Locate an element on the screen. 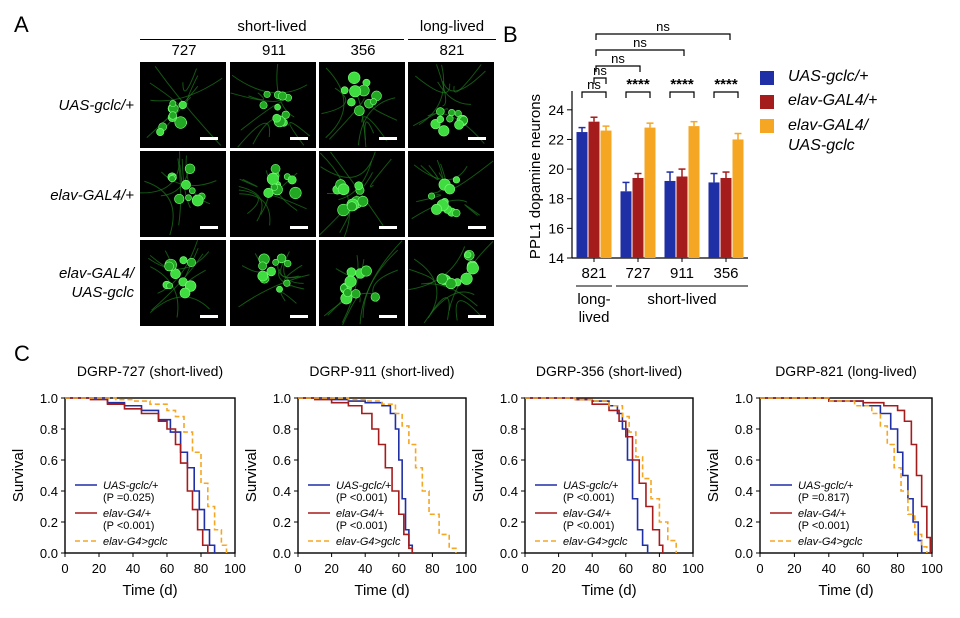  y-tick-label: 0.2 is located at coordinates (744, 522).